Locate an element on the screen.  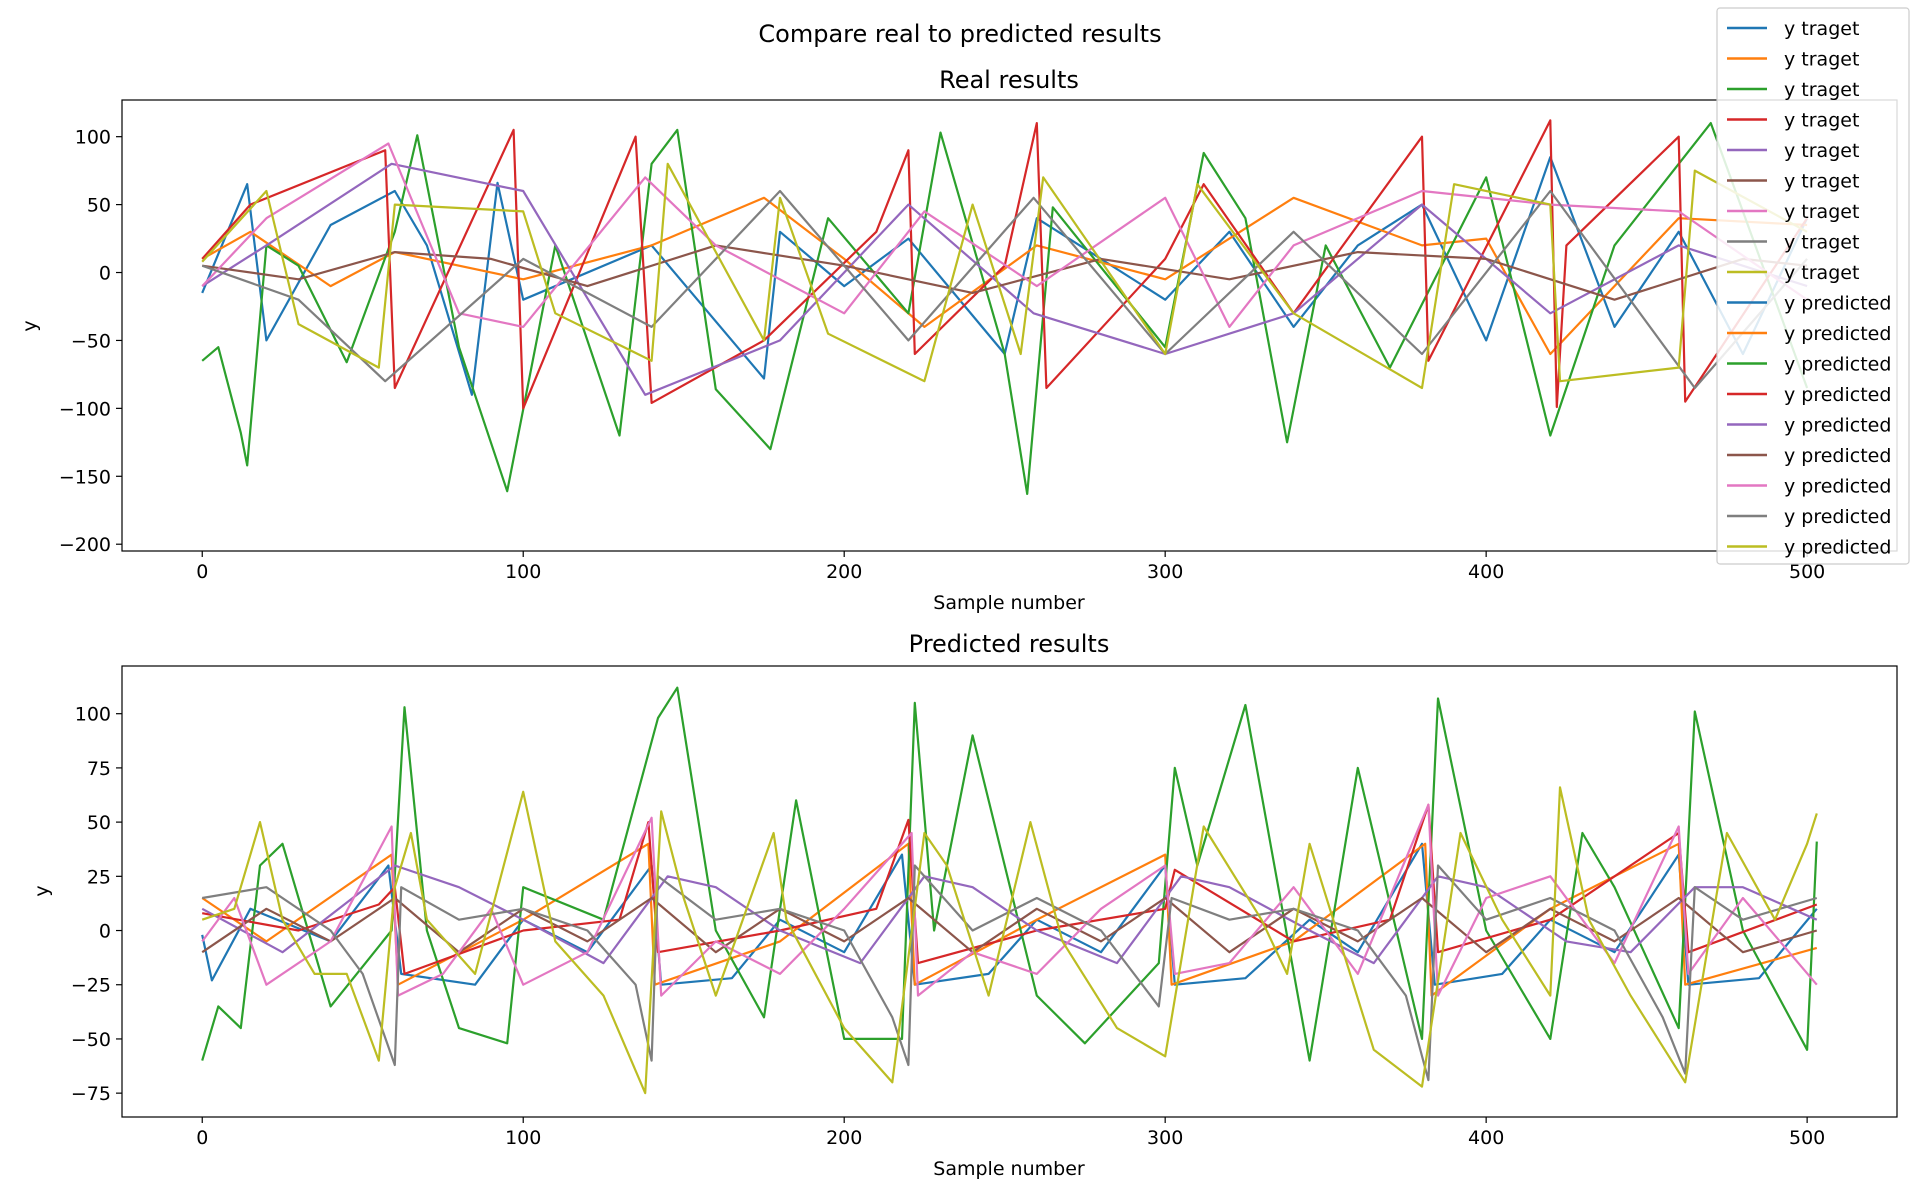
chart-real-xlabel: Sample number is located at coordinates (1009, 603).